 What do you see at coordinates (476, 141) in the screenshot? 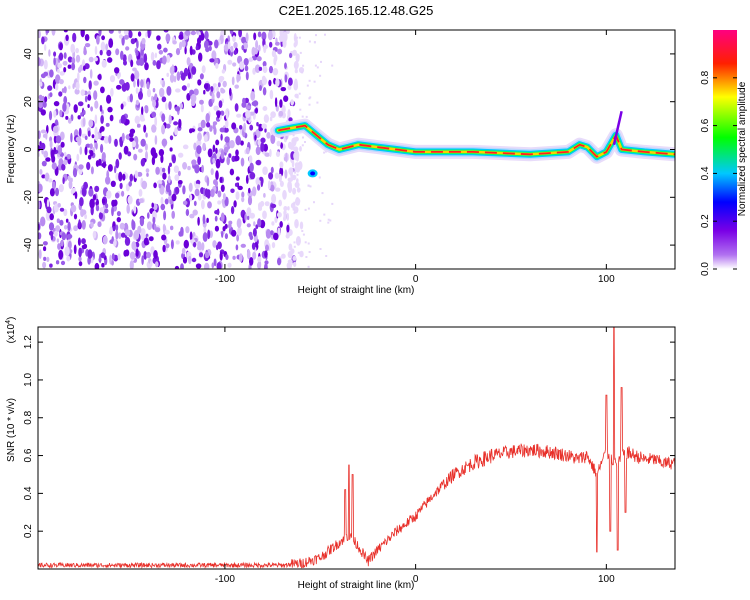
I see `ridge-core` at bounding box center [476, 141].